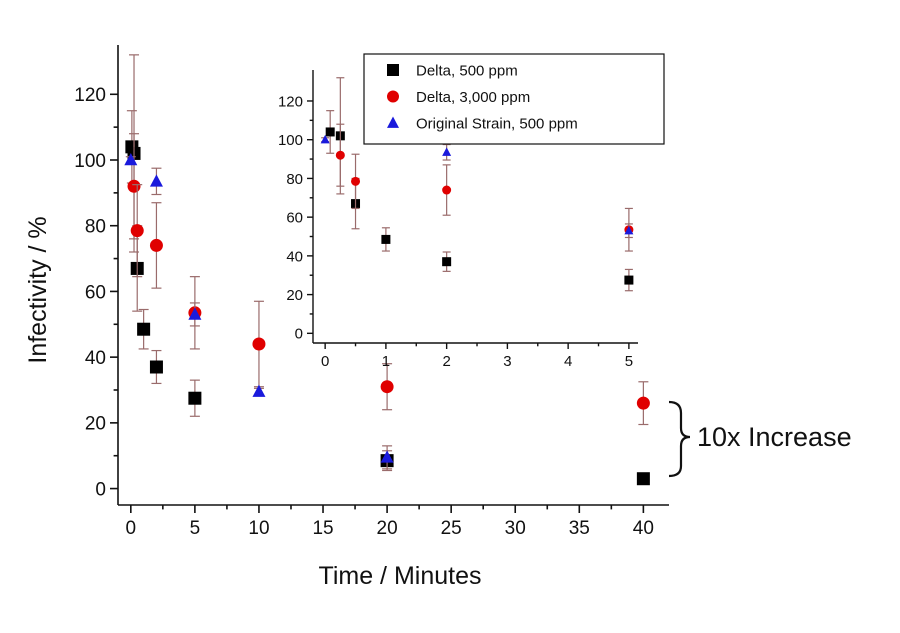 The height and width of the screenshot is (633, 900). Describe the element at coordinates (629, 361) in the screenshot. I see `inset-x-tick-label: 5` at that location.